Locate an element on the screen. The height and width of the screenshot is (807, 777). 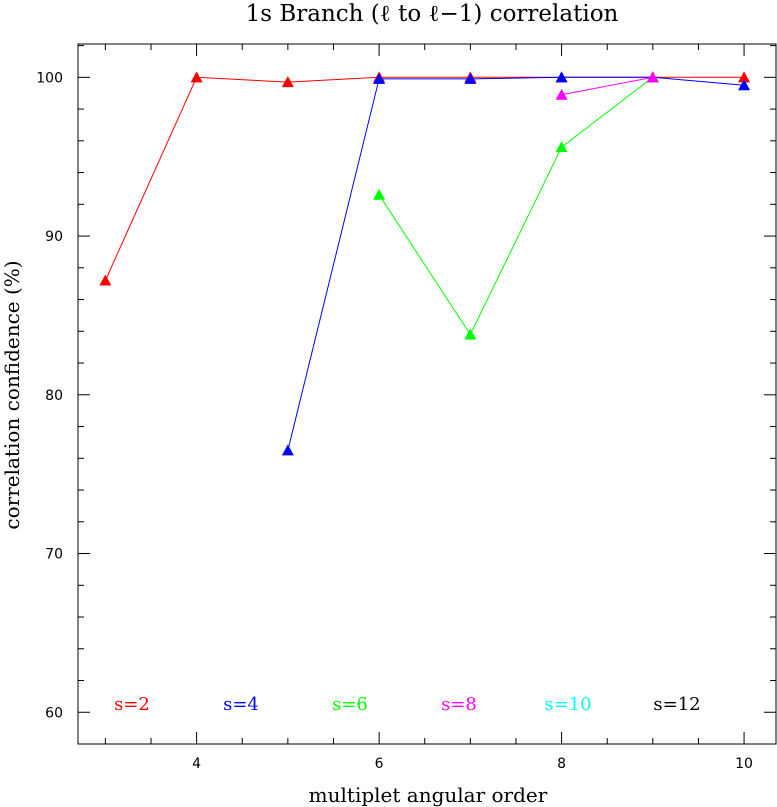
y-tick-label: 70 is located at coordinates (54, 555).